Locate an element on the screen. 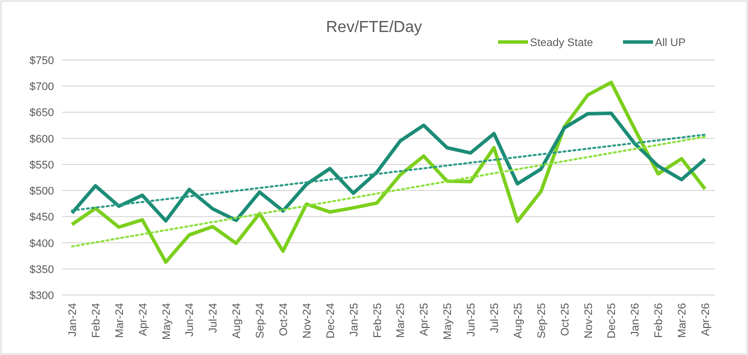 Image resolution: width=748 pixels, height=355 pixels. y-tick-label: $650 is located at coordinates (42, 113).